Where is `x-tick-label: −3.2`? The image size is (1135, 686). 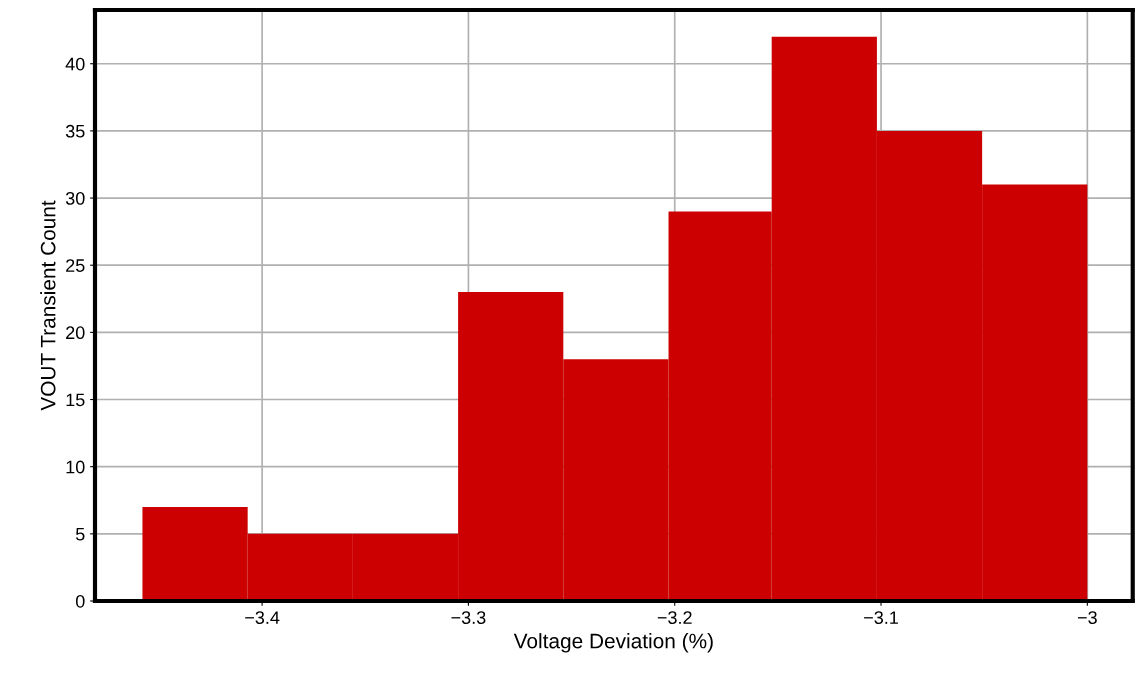
x-tick-label: −3.2 is located at coordinates (674, 617).